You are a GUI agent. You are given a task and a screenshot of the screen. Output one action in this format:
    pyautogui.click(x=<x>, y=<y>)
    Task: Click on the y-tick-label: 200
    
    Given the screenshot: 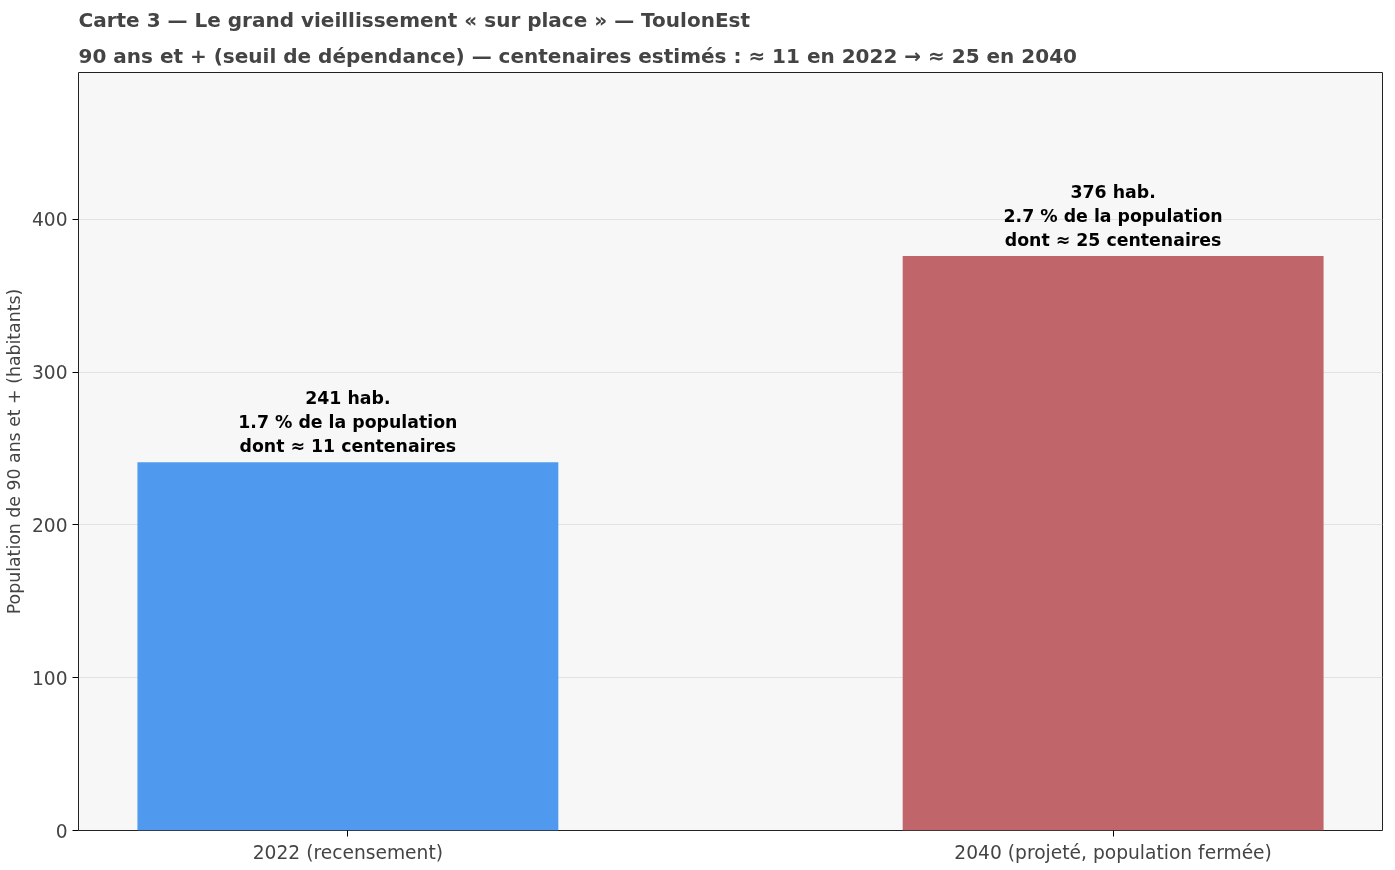 What is the action you would take?
    pyautogui.click(x=49, y=525)
    